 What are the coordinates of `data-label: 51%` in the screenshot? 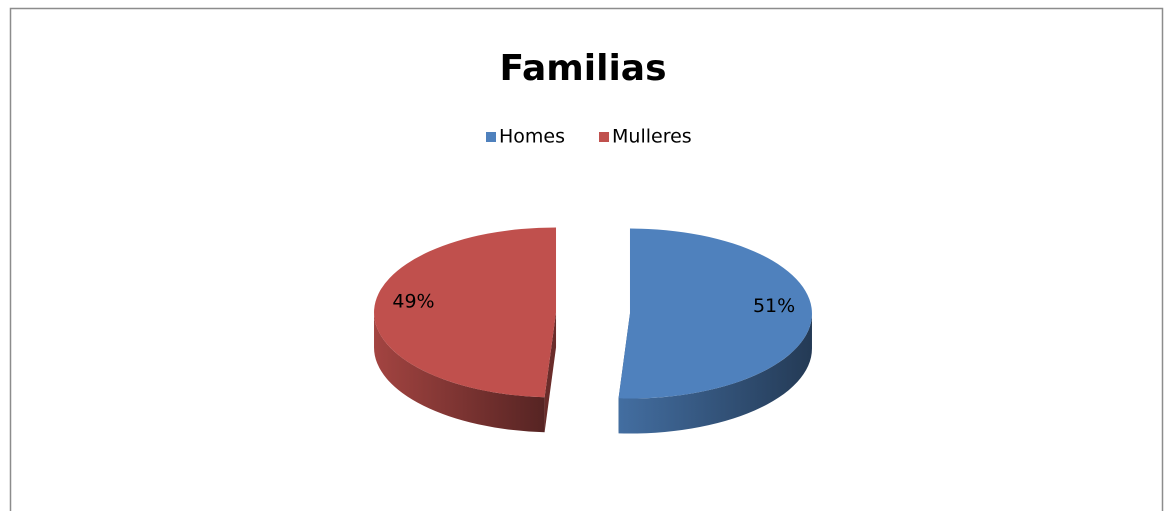 It's located at (774, 306).